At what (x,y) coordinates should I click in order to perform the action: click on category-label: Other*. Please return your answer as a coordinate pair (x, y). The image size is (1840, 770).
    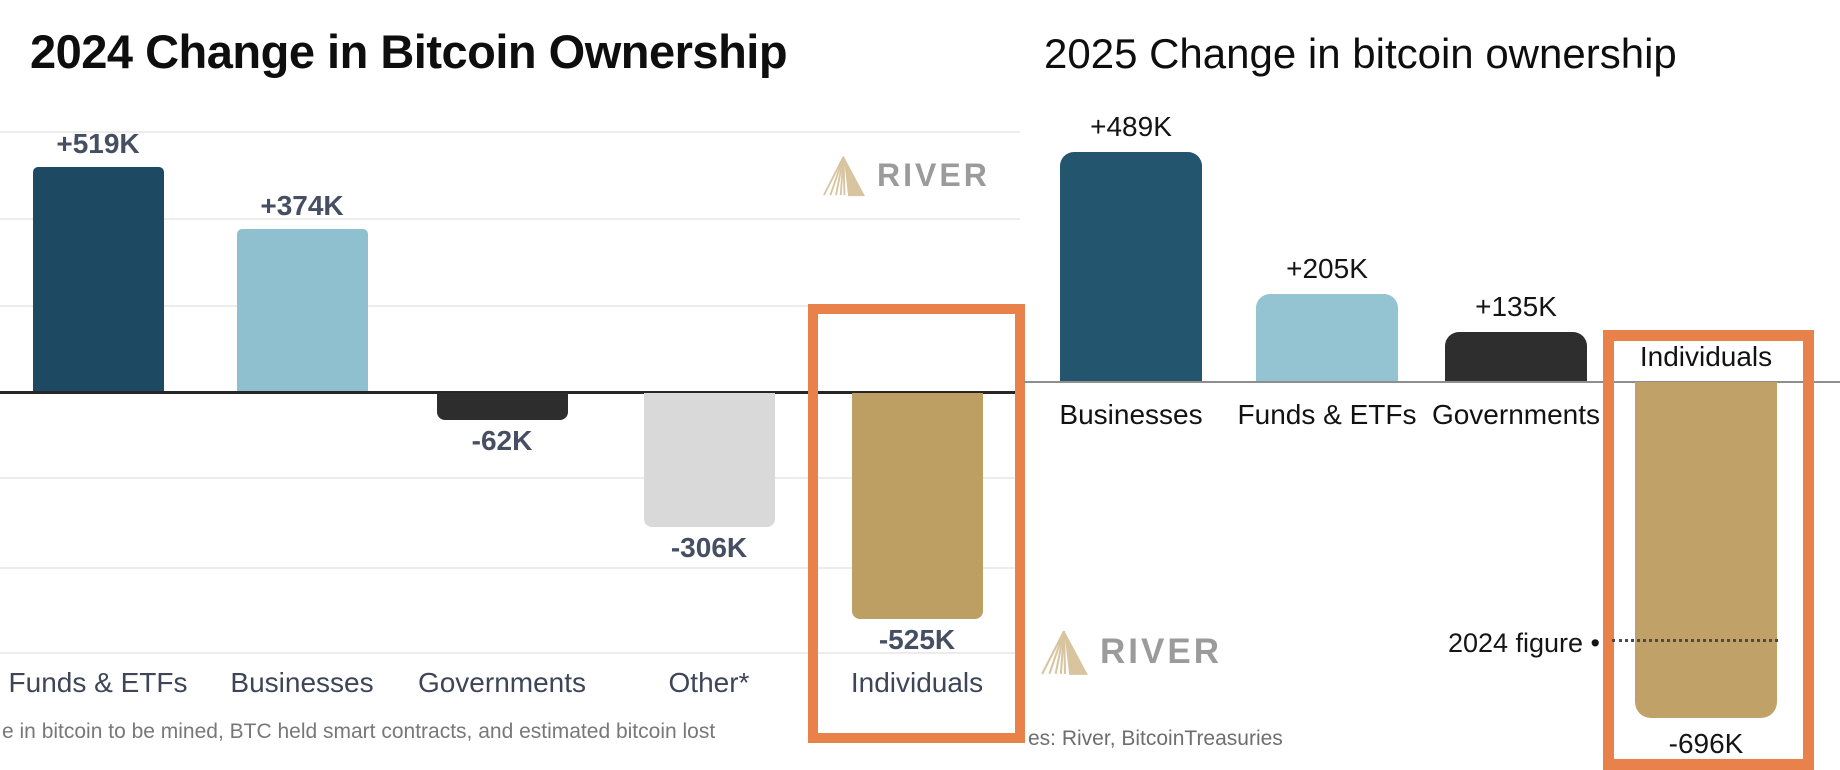
    Looking at the image, I should click on (709, 682).